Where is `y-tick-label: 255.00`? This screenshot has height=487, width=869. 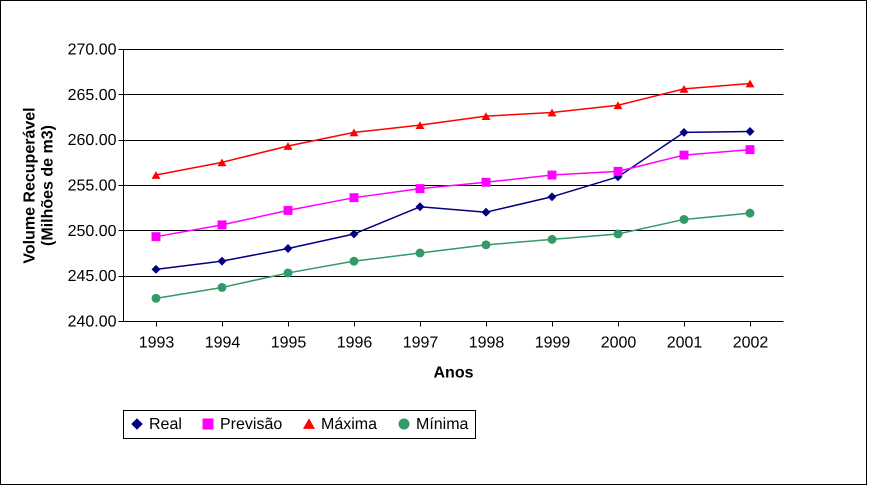
y-tick-label: 255.00 is located at coordinates (92, 186).